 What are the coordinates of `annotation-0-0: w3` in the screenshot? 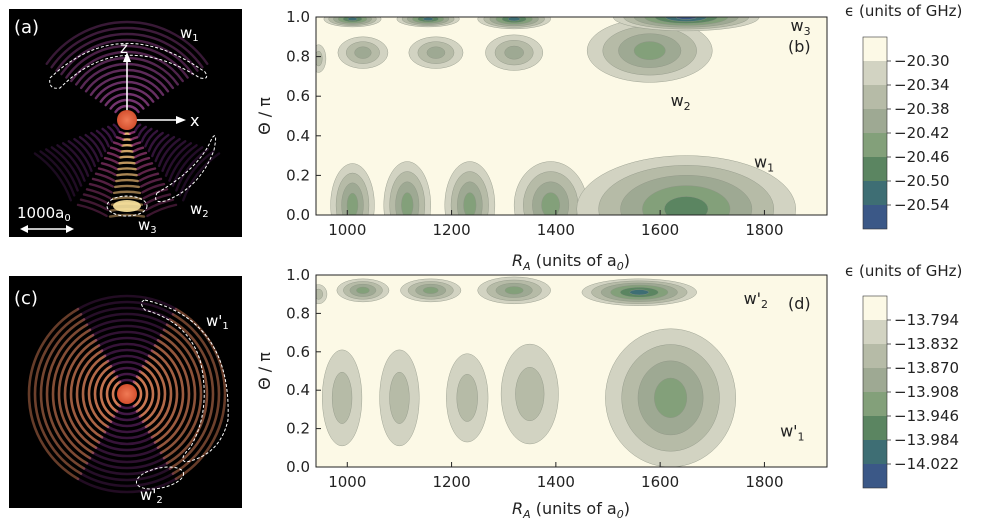 It's located at (801, 27).